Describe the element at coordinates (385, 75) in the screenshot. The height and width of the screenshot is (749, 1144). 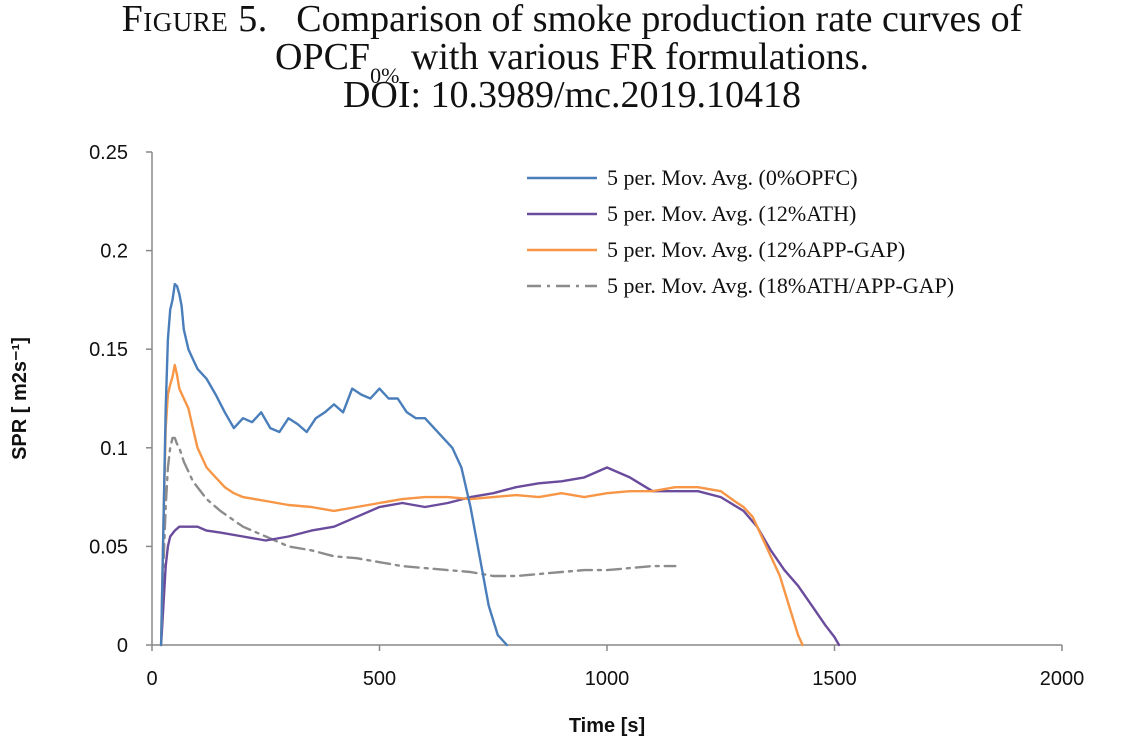
I see `caption-title-subscript: 0%` at that location.